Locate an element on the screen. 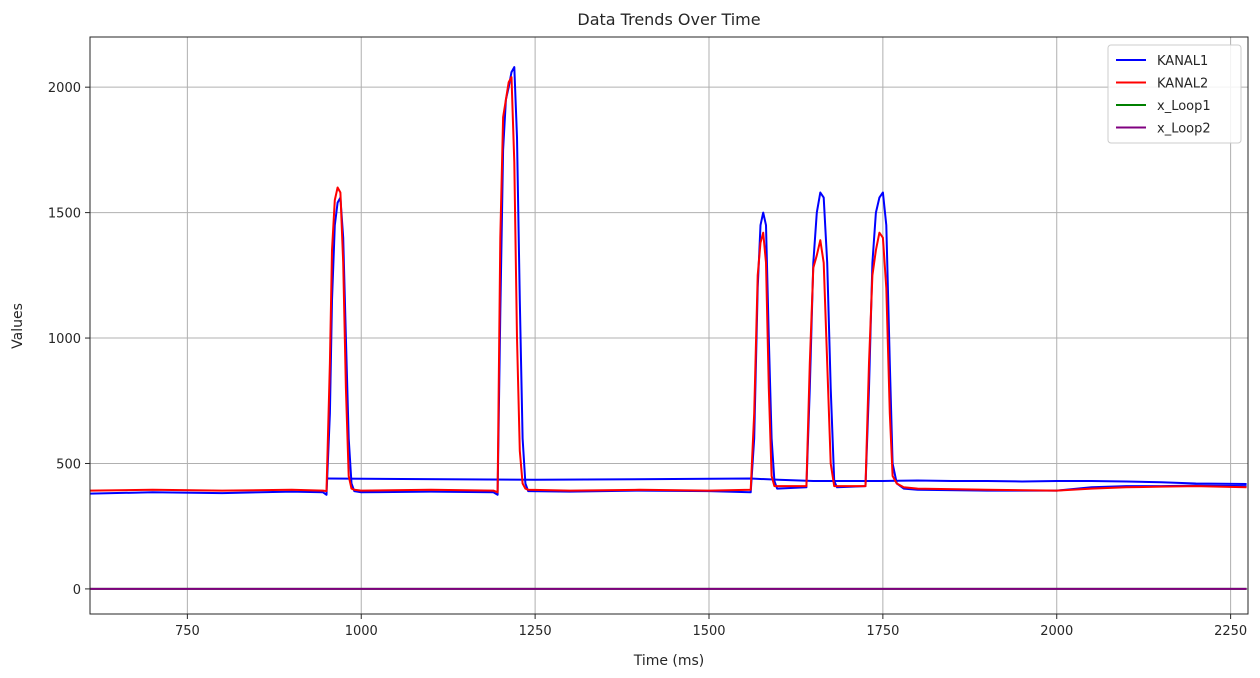  legend-label-x-loop2: x_Loop2 is located at coordinates (1184, 129).